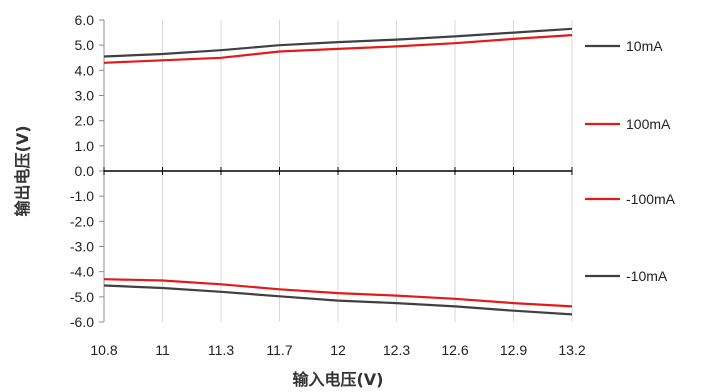 This screenshot has width=703, height=392. Describe the element at coordinates (85, 45) in the screenshot. I see `y-tick-label: 5.0` at that location.